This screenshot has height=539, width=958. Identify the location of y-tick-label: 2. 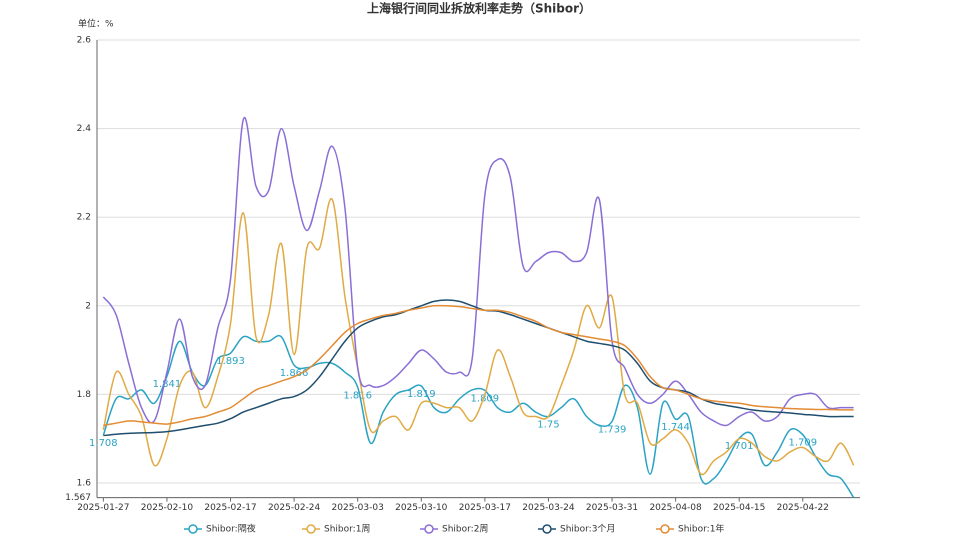
(88, 306).